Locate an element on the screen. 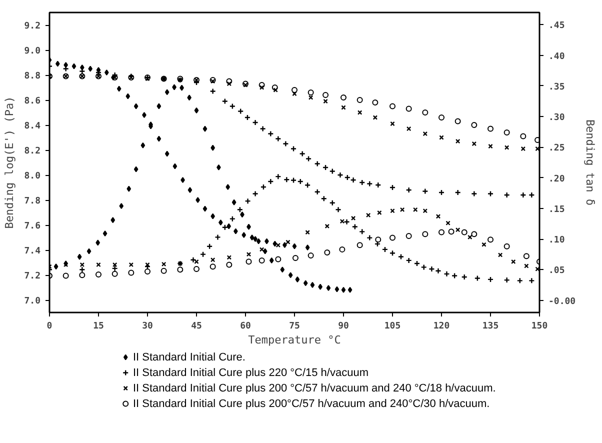 The width and height of the screenshot is (602, 443). x-tick-label: 105 is located at coordinates (392, 327).